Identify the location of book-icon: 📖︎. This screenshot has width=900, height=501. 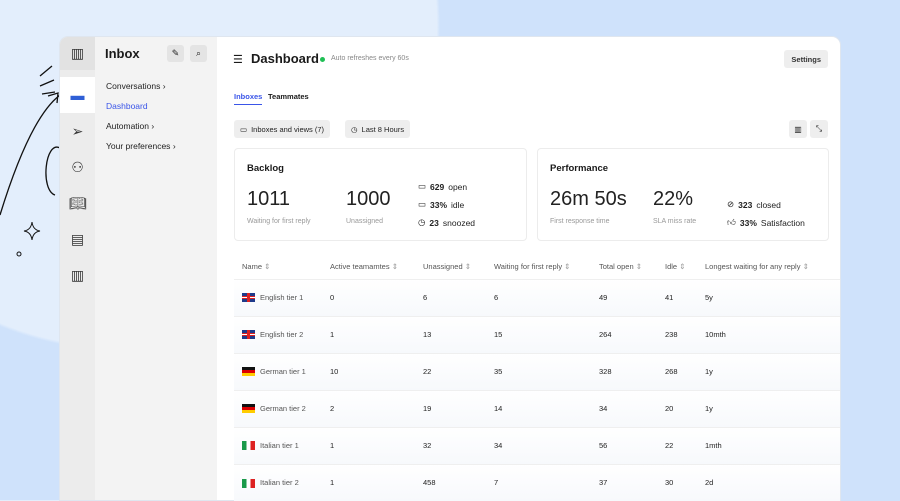
(77, 202).